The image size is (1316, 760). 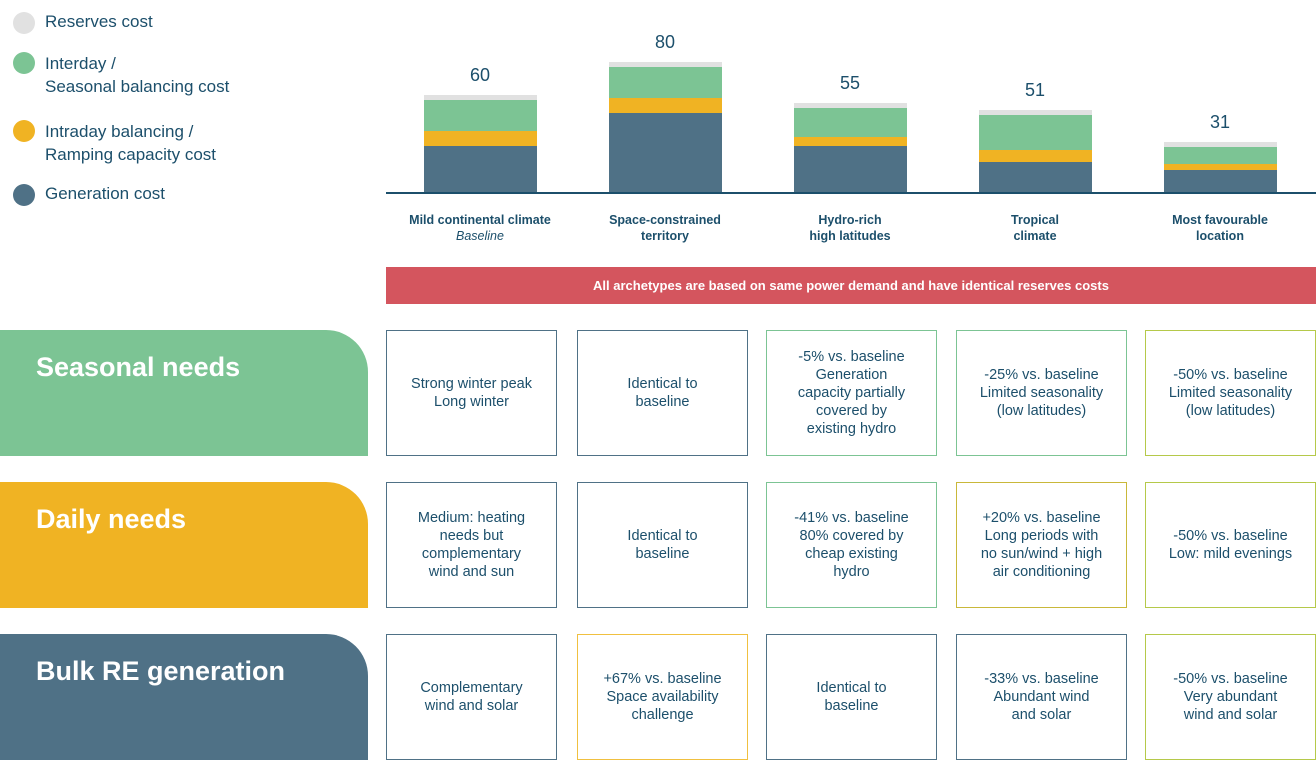 I want to click on row-label: Daily needs, so click(x=184, y=545).